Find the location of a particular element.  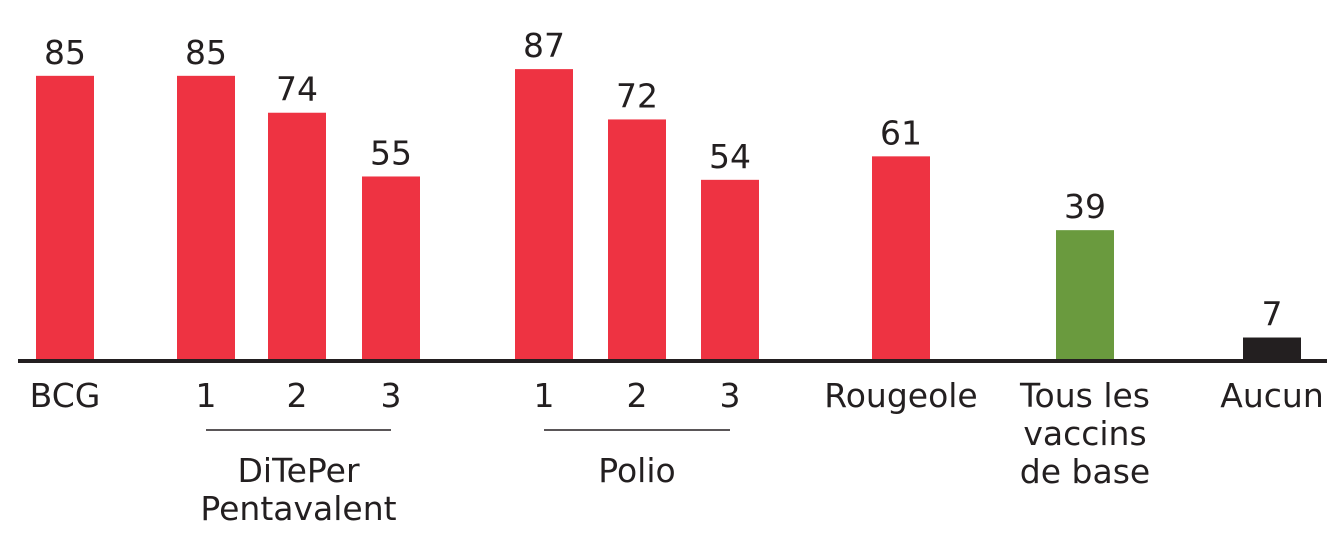

category-label: Tous les vaccins de base is located at coordinates (1084, 433).